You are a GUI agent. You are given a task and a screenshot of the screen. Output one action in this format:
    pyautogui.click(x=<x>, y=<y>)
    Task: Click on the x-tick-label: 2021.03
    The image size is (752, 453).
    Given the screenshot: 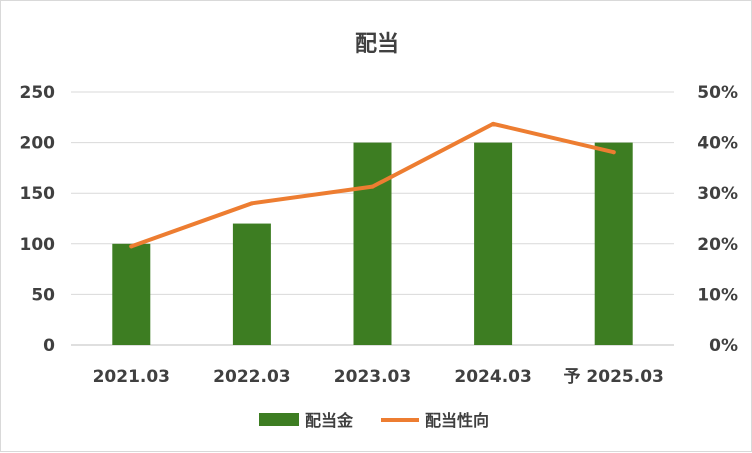 What is the action you would take?
    pyautogui.click(x=131, y=377)
    